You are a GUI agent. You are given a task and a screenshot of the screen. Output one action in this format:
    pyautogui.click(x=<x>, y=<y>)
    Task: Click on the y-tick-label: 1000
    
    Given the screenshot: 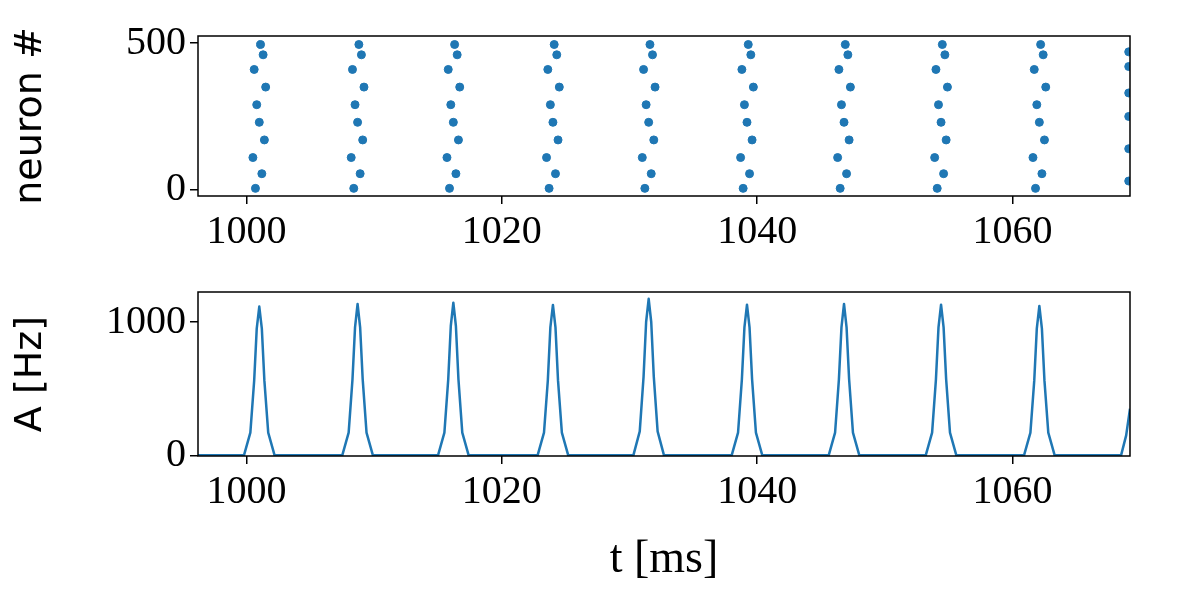 What is the action you would take?
    pyautogui.click(x=146, y=319)
    